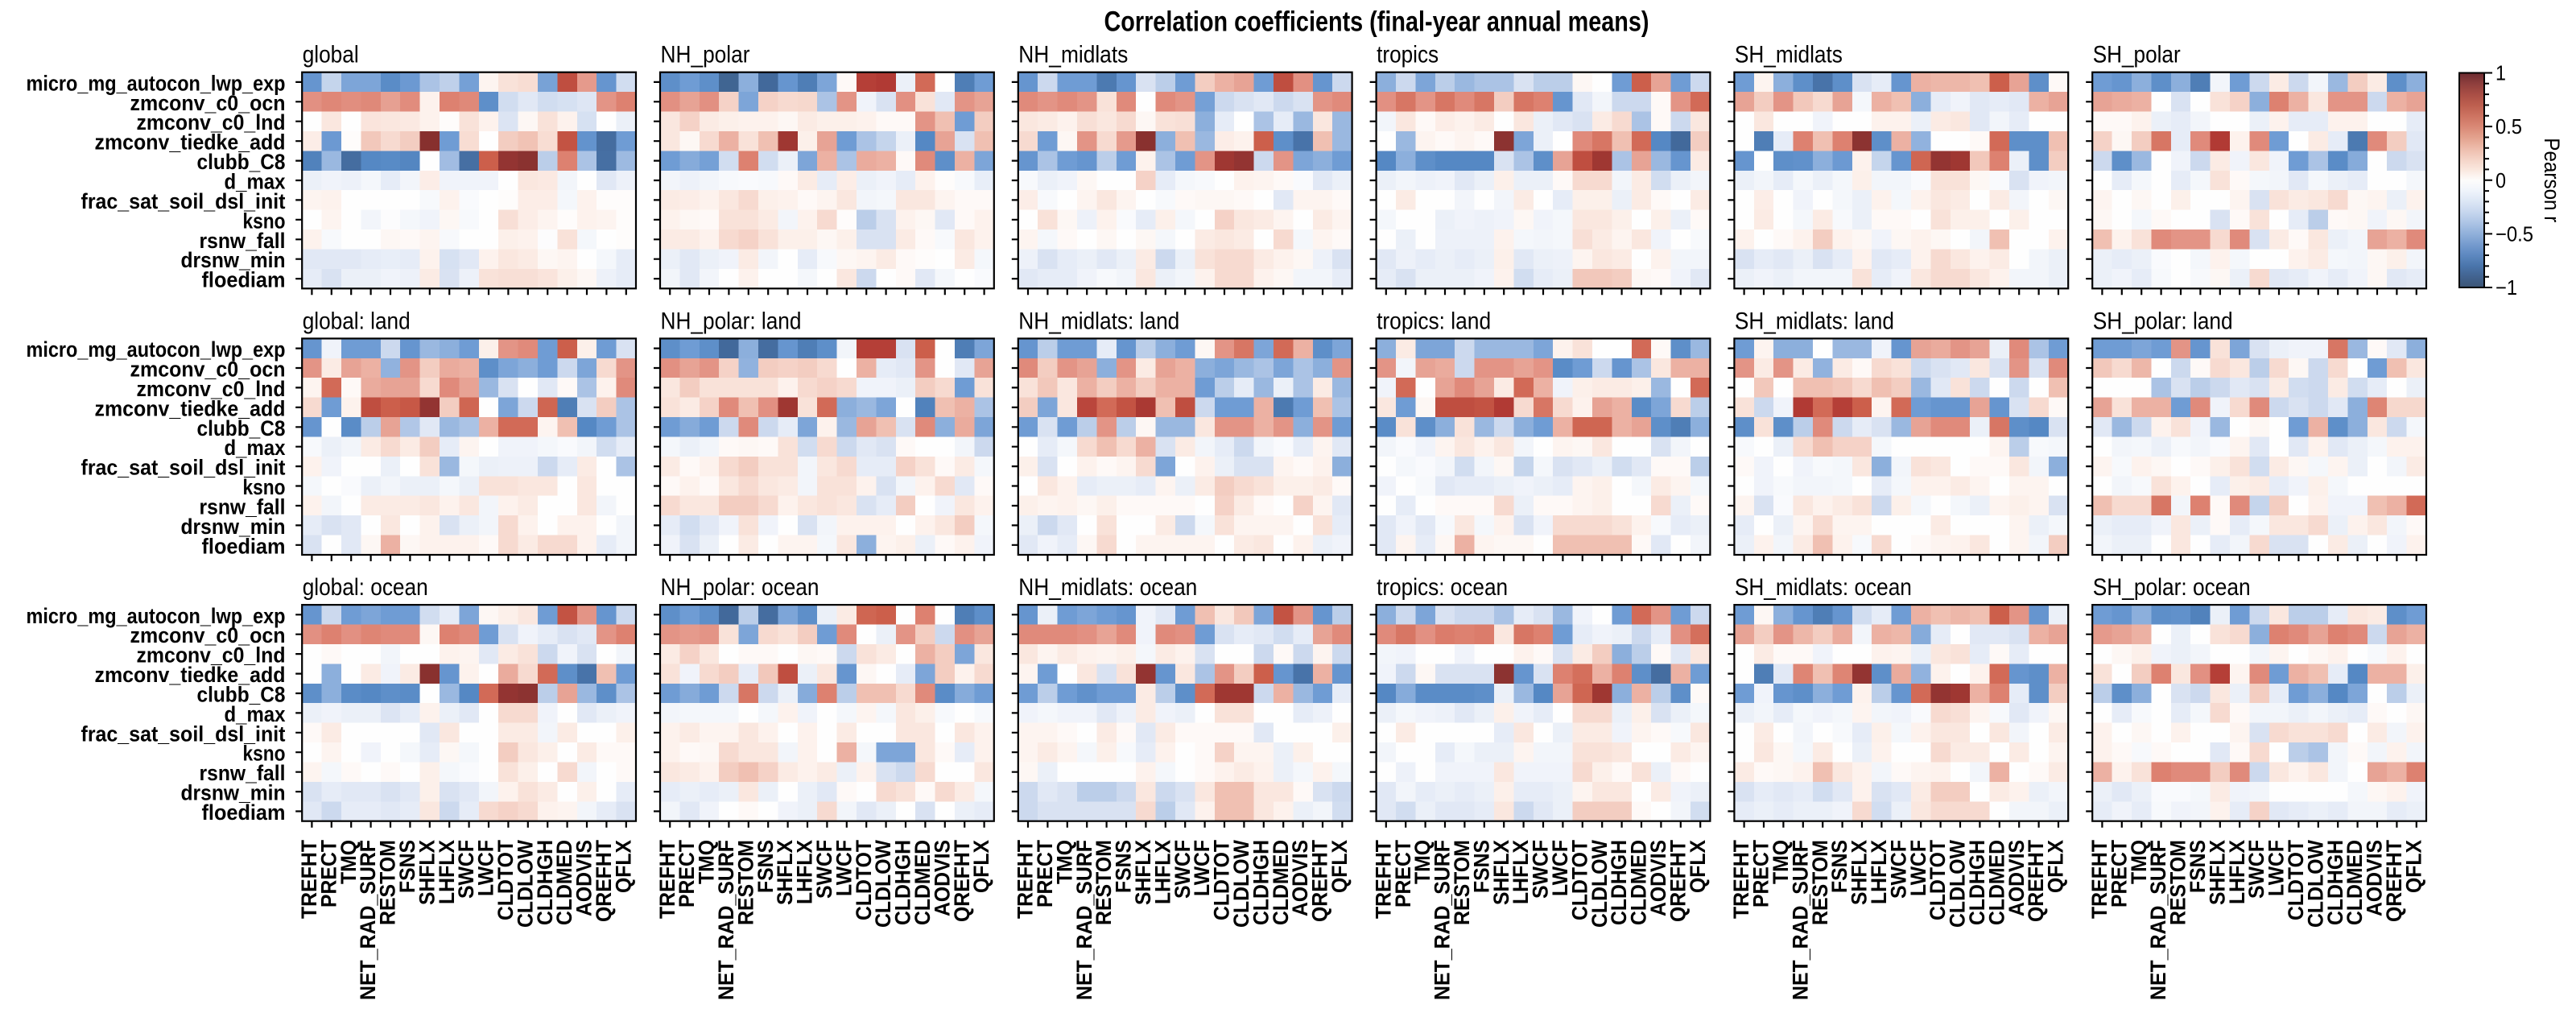  What do you see at coordinates (242, 162) in the screenshot?
I see `svg-text: clubb_C8` at bounding box center [242, 162].